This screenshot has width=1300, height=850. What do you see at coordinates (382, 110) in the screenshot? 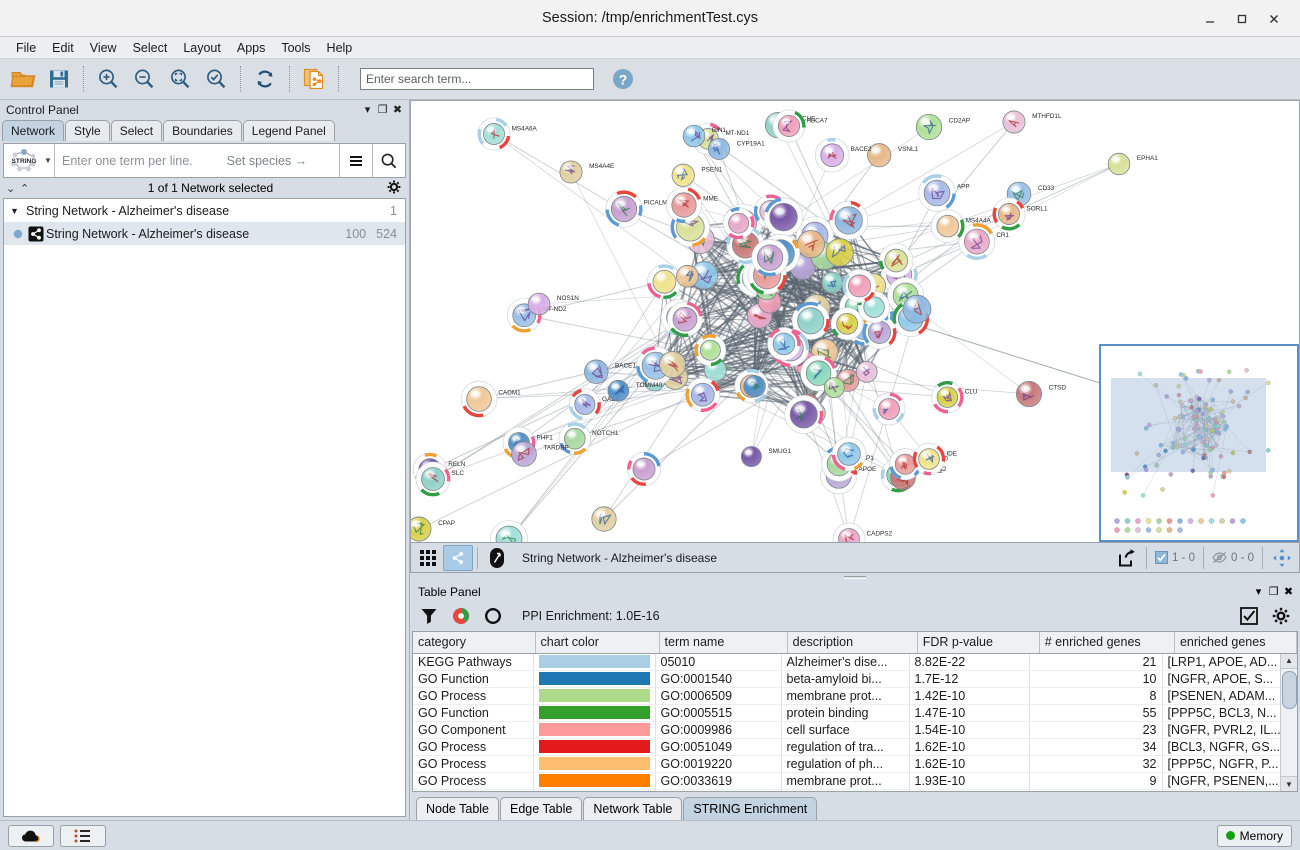
I see `control-panel-float-icon: ❐` at bounding box center [382, 110].